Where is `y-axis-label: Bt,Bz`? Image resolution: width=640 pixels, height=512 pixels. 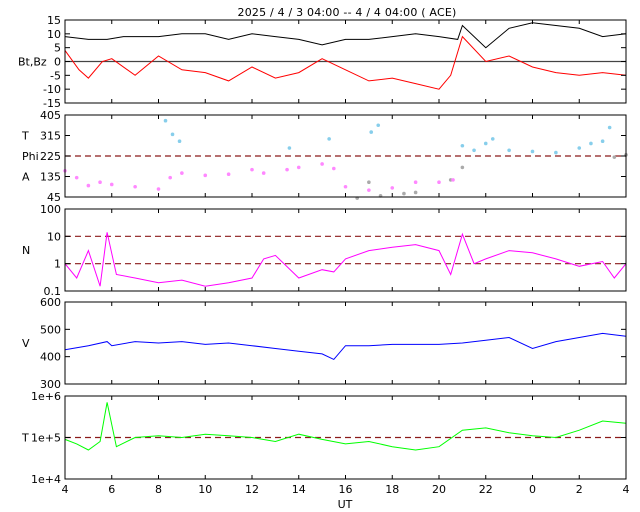 y-axis-label: Bt,Bz is located at coordinates (32, 62).